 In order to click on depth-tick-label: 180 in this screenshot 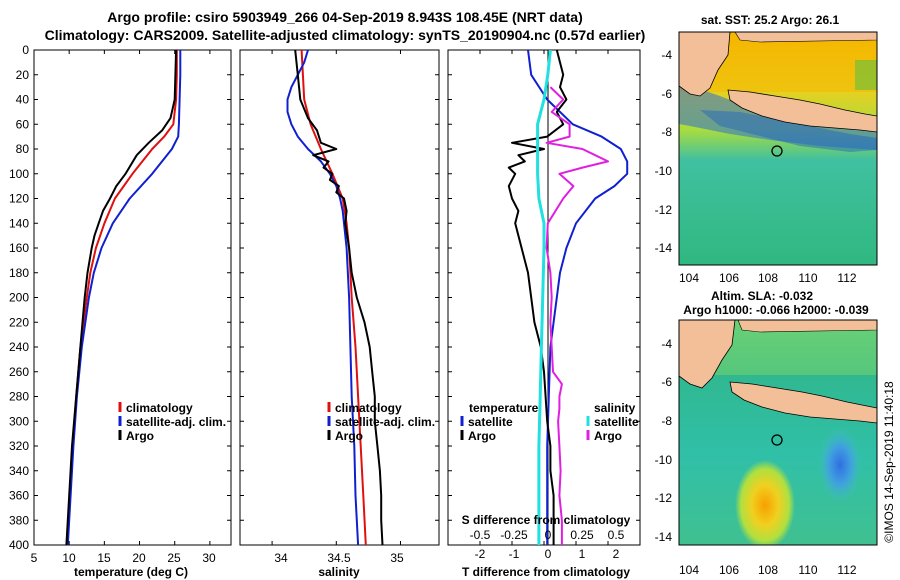, I will do `click(19, 273)`.